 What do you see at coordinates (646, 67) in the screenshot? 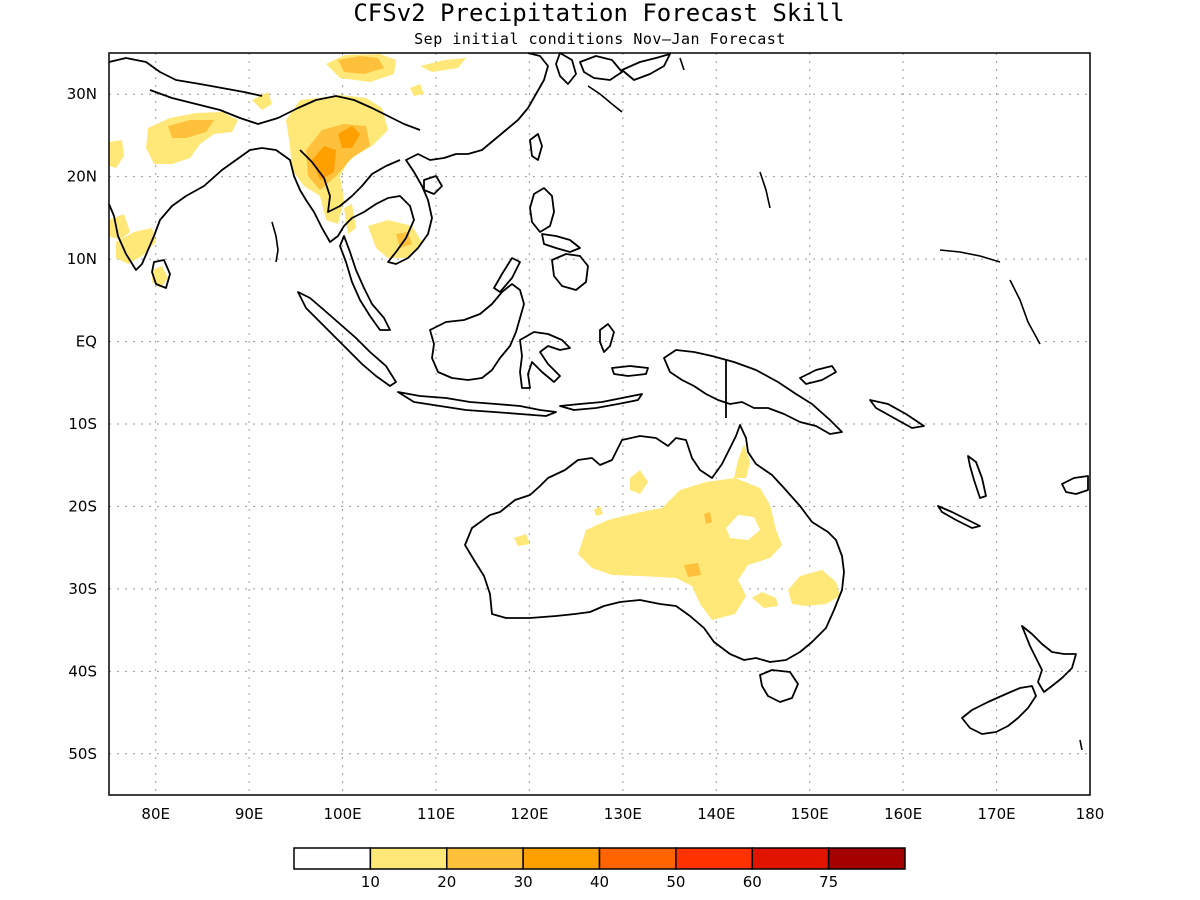
I see `coastline-japan-honshu` at bounding box center [646, 67].